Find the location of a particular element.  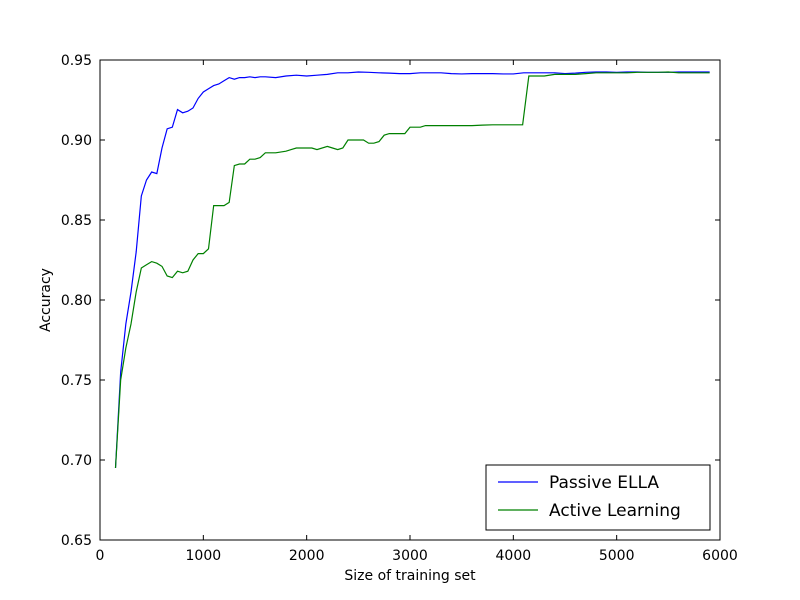

legend-box is located at coordinates (598, 497).